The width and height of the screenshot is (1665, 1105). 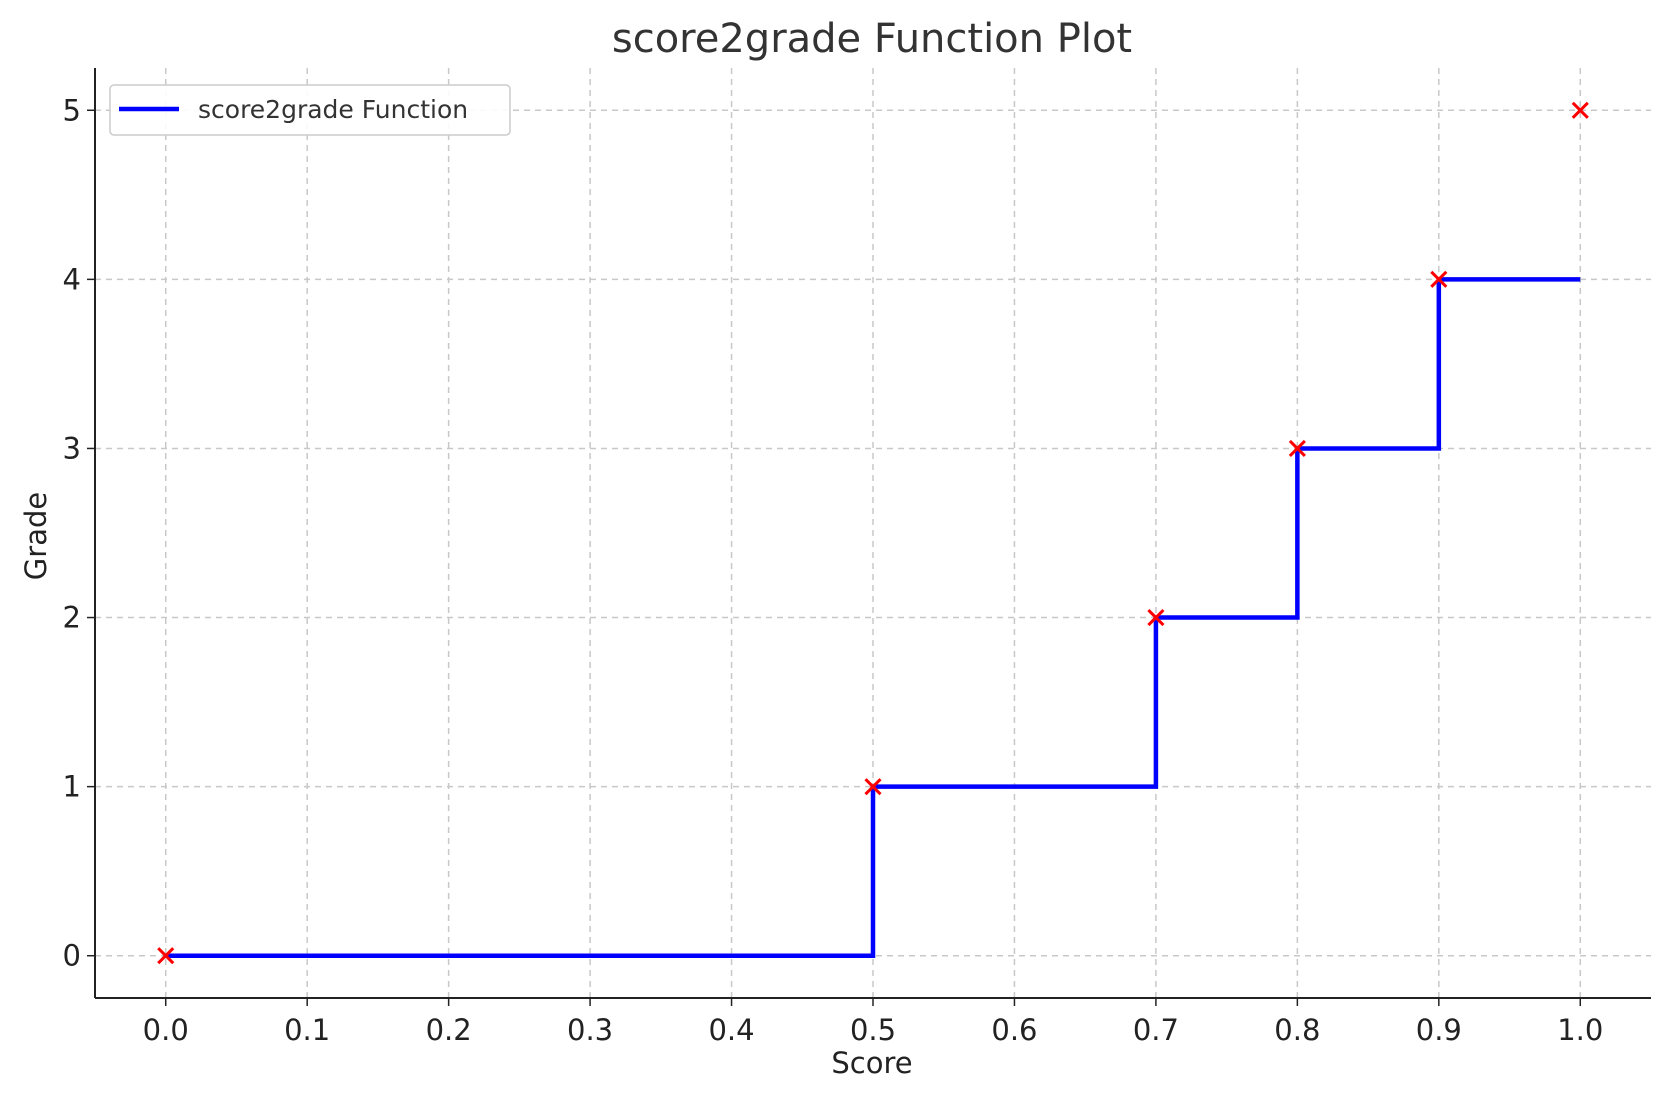 What do you see at coordinates (333, 109) in the screenshot?
I see `legend-label: score2grade Function` at bounding box center [333, 109].